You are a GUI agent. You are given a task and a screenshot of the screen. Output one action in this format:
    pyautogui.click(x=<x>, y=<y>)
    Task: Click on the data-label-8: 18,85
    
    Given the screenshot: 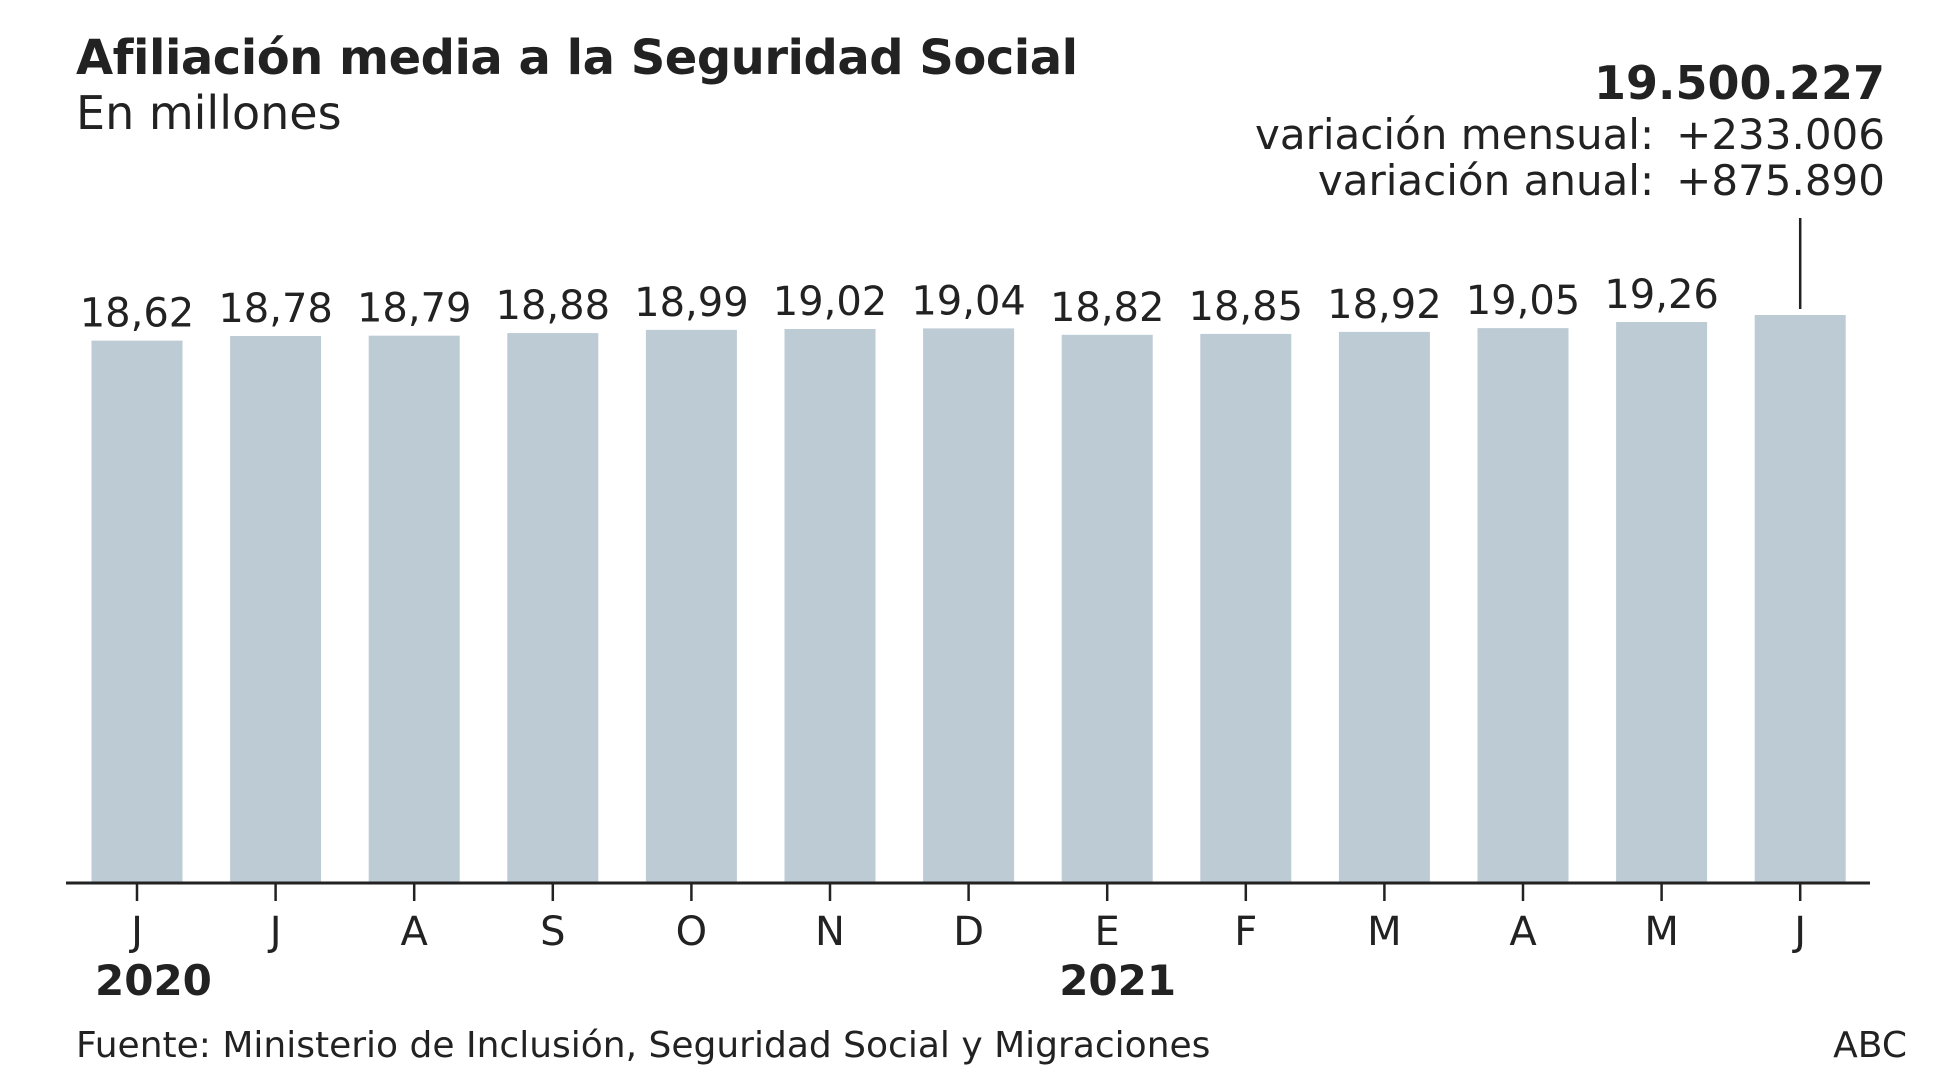 What is the action you would take?
    pyautogui.click(x=1246, y=307)
    